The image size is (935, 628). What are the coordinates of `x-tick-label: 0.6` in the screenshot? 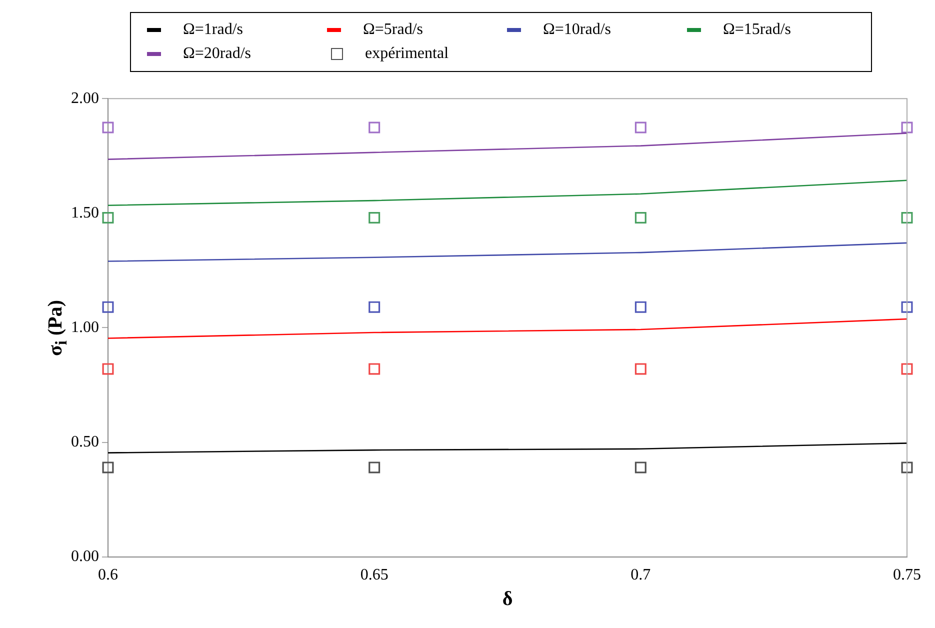 It's located at (108, 575).